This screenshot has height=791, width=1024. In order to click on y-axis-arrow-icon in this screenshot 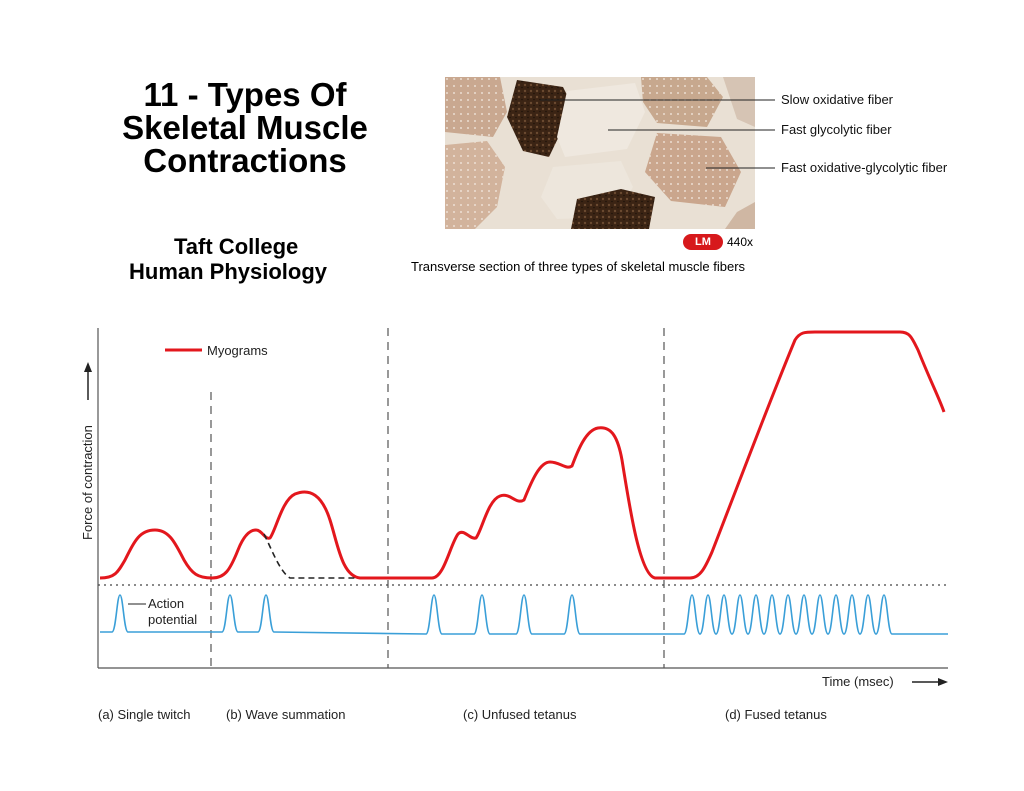, I will do `click(88, 367)`.